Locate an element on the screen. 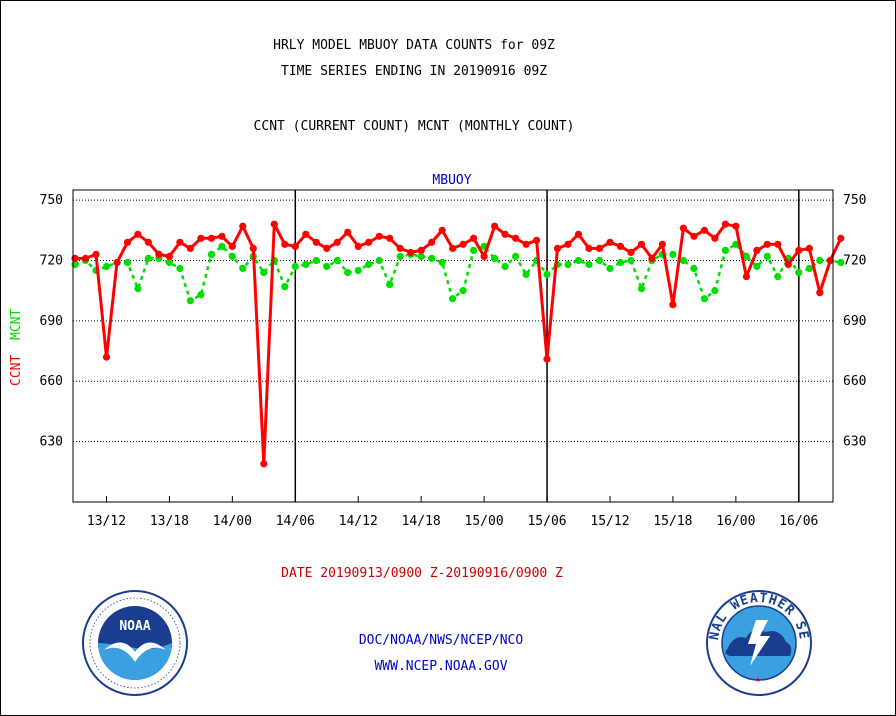 The image size is (896, 716). url-link: WWW.NCEP.NOAA.GOV is located at coordinates (441, 666).